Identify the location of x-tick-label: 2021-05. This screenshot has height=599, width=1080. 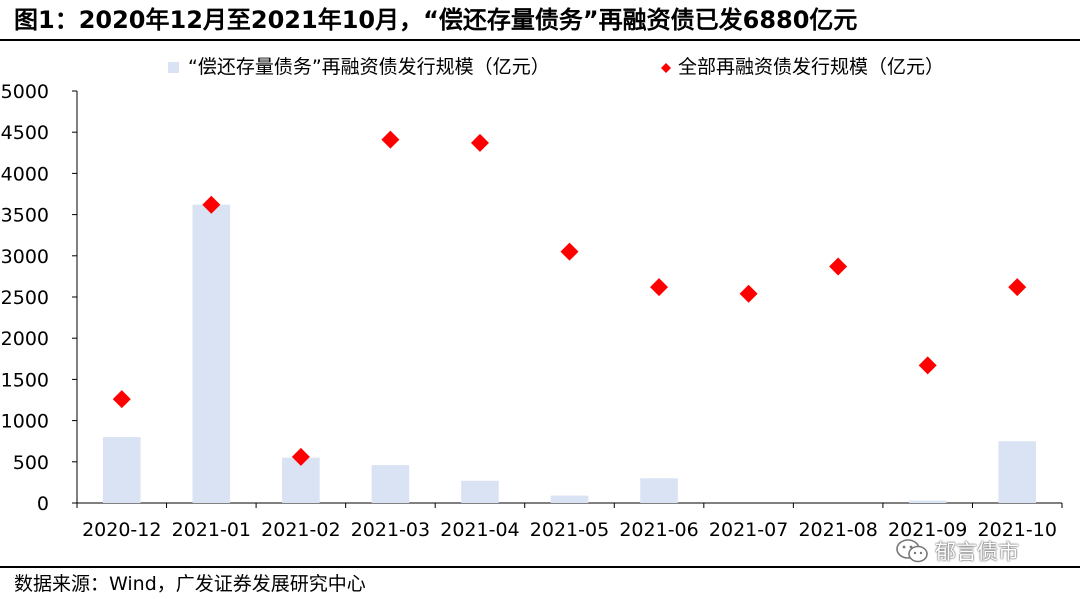
(569, 530).